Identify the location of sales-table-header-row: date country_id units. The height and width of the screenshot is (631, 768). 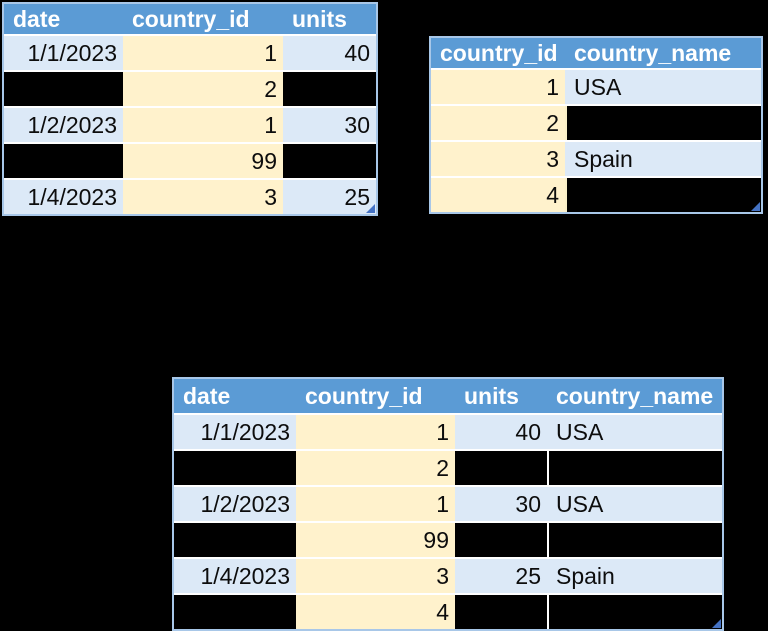
(190, 19).